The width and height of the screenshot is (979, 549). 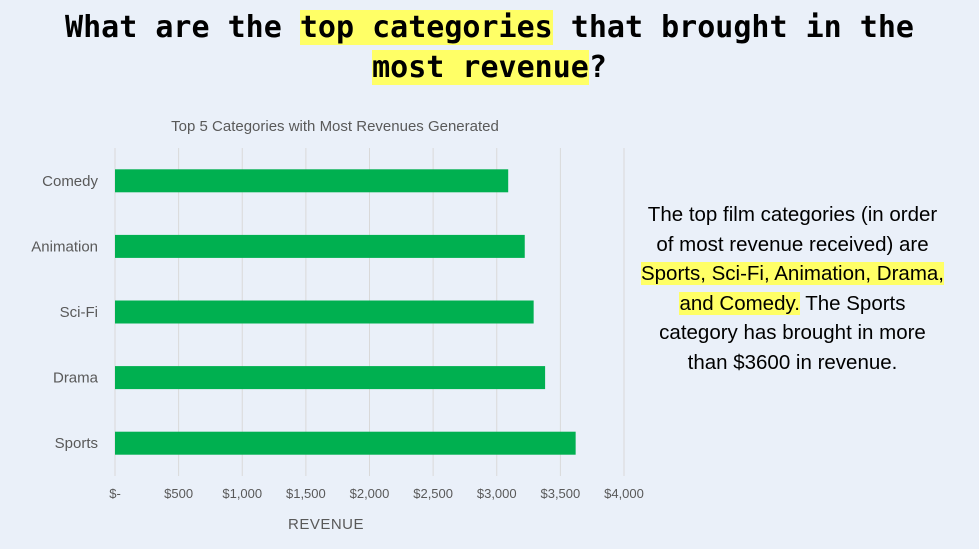 I want to click on title-highlight-most-revenue: most revenue, so click(x=480, y=67).